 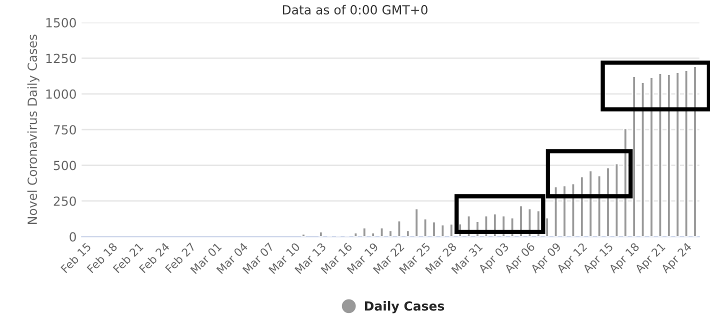 I want to click on y-tick-label: 250, so click(x=65, y=201).